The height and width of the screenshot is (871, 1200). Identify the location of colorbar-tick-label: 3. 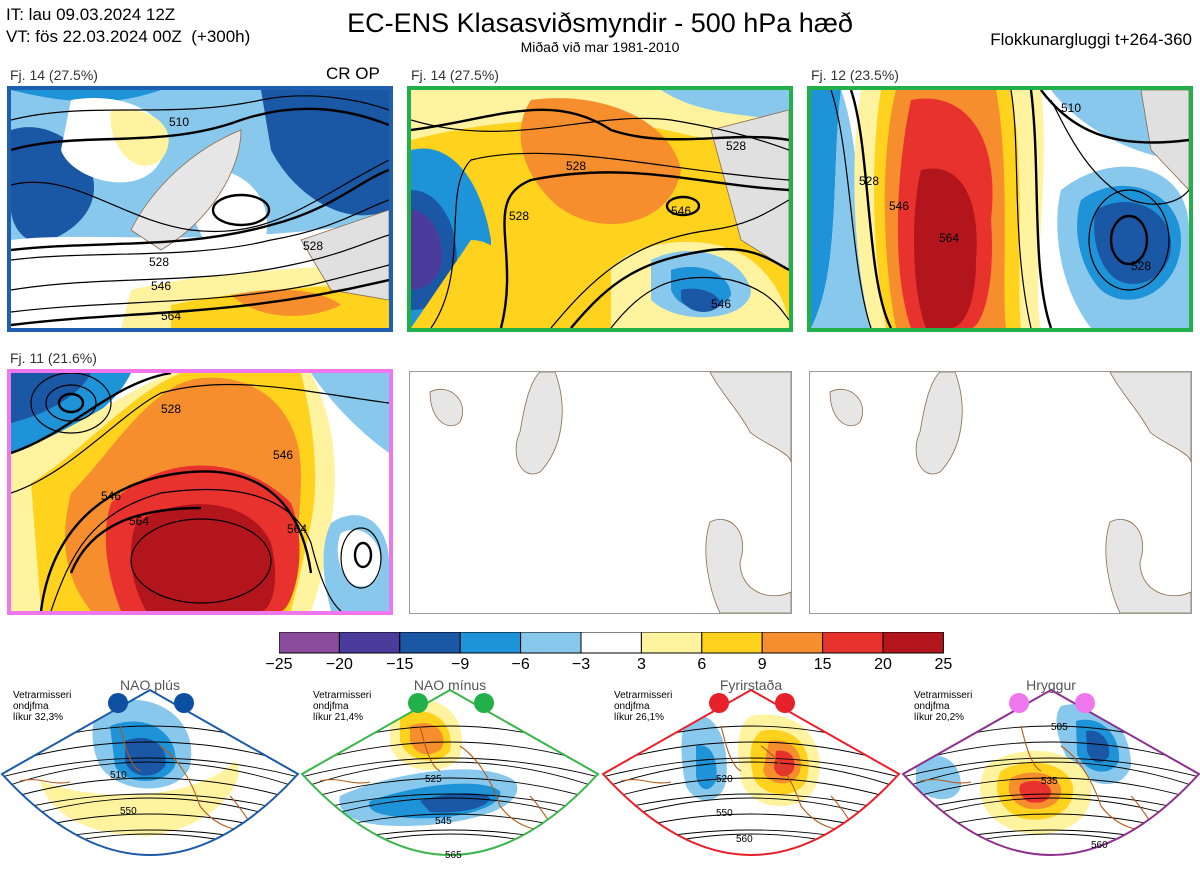
(641, 664).